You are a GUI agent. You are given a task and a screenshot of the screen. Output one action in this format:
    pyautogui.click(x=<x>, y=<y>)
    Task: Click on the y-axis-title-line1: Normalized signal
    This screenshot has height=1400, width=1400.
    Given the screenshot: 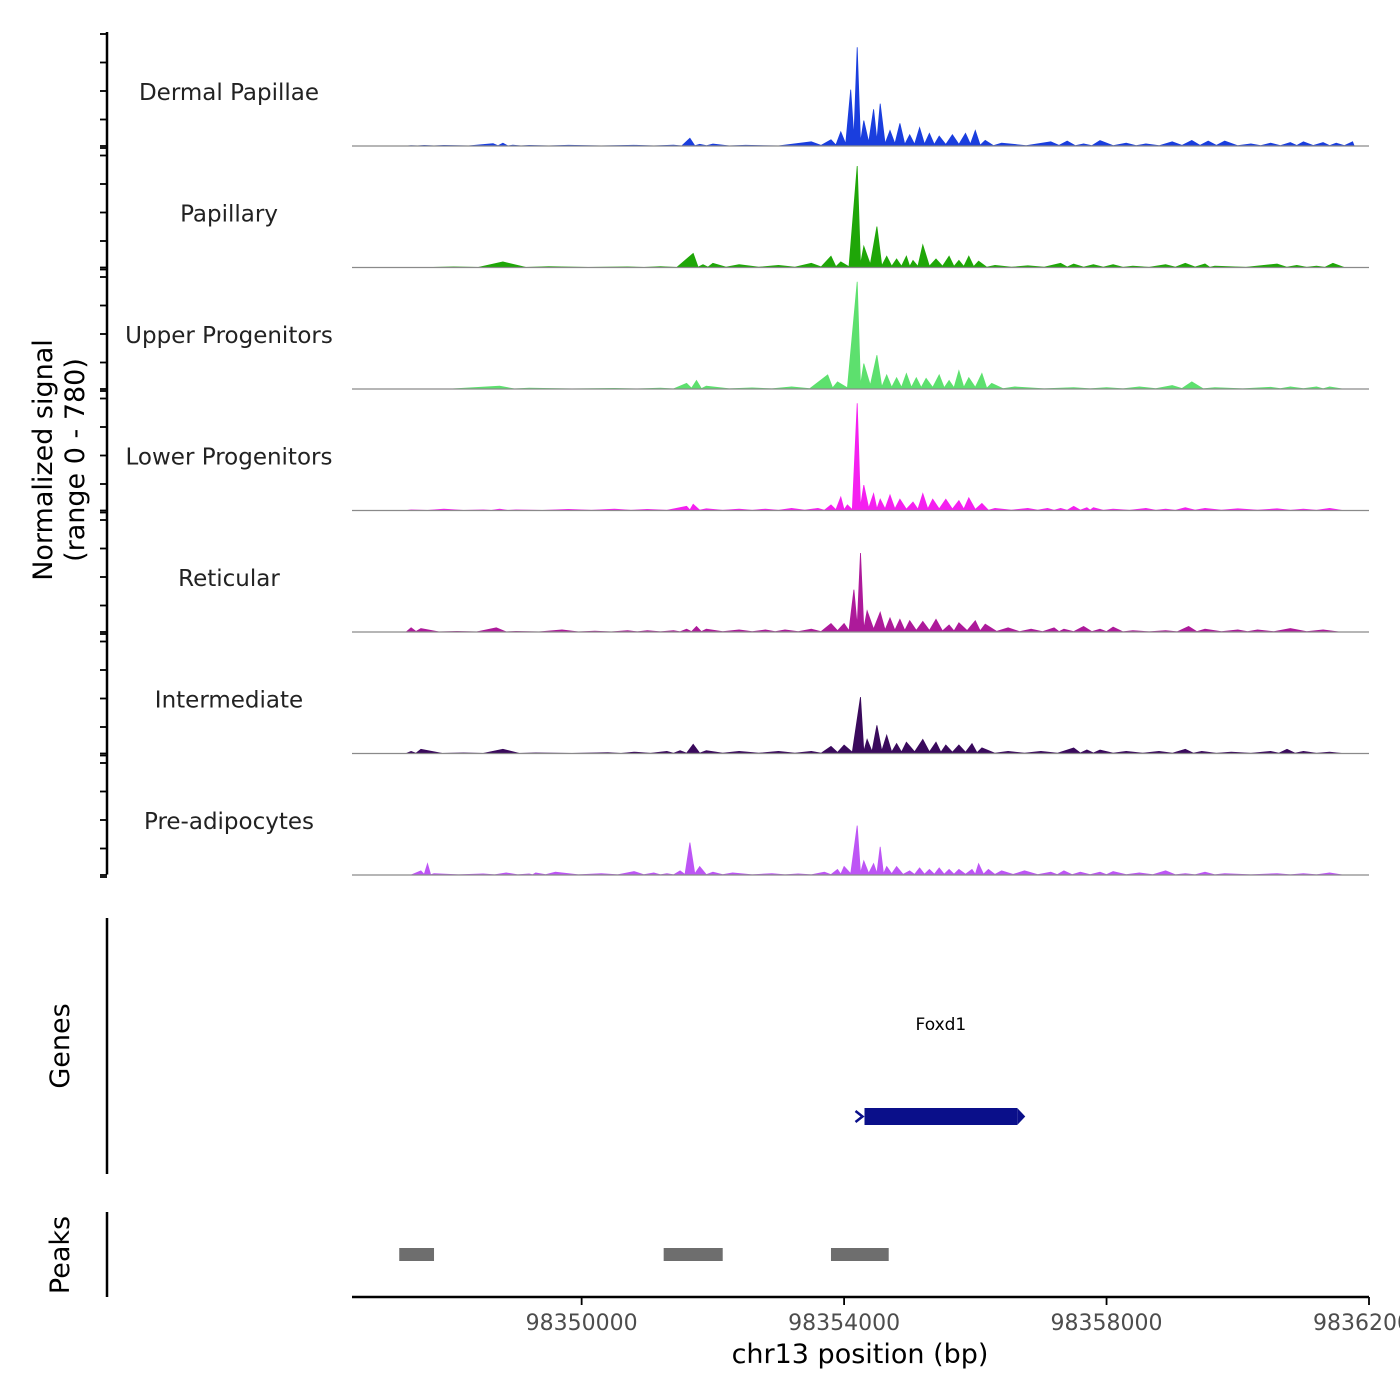 What is the action you would take?
    pyautogui.click(x=43, y=460)
    